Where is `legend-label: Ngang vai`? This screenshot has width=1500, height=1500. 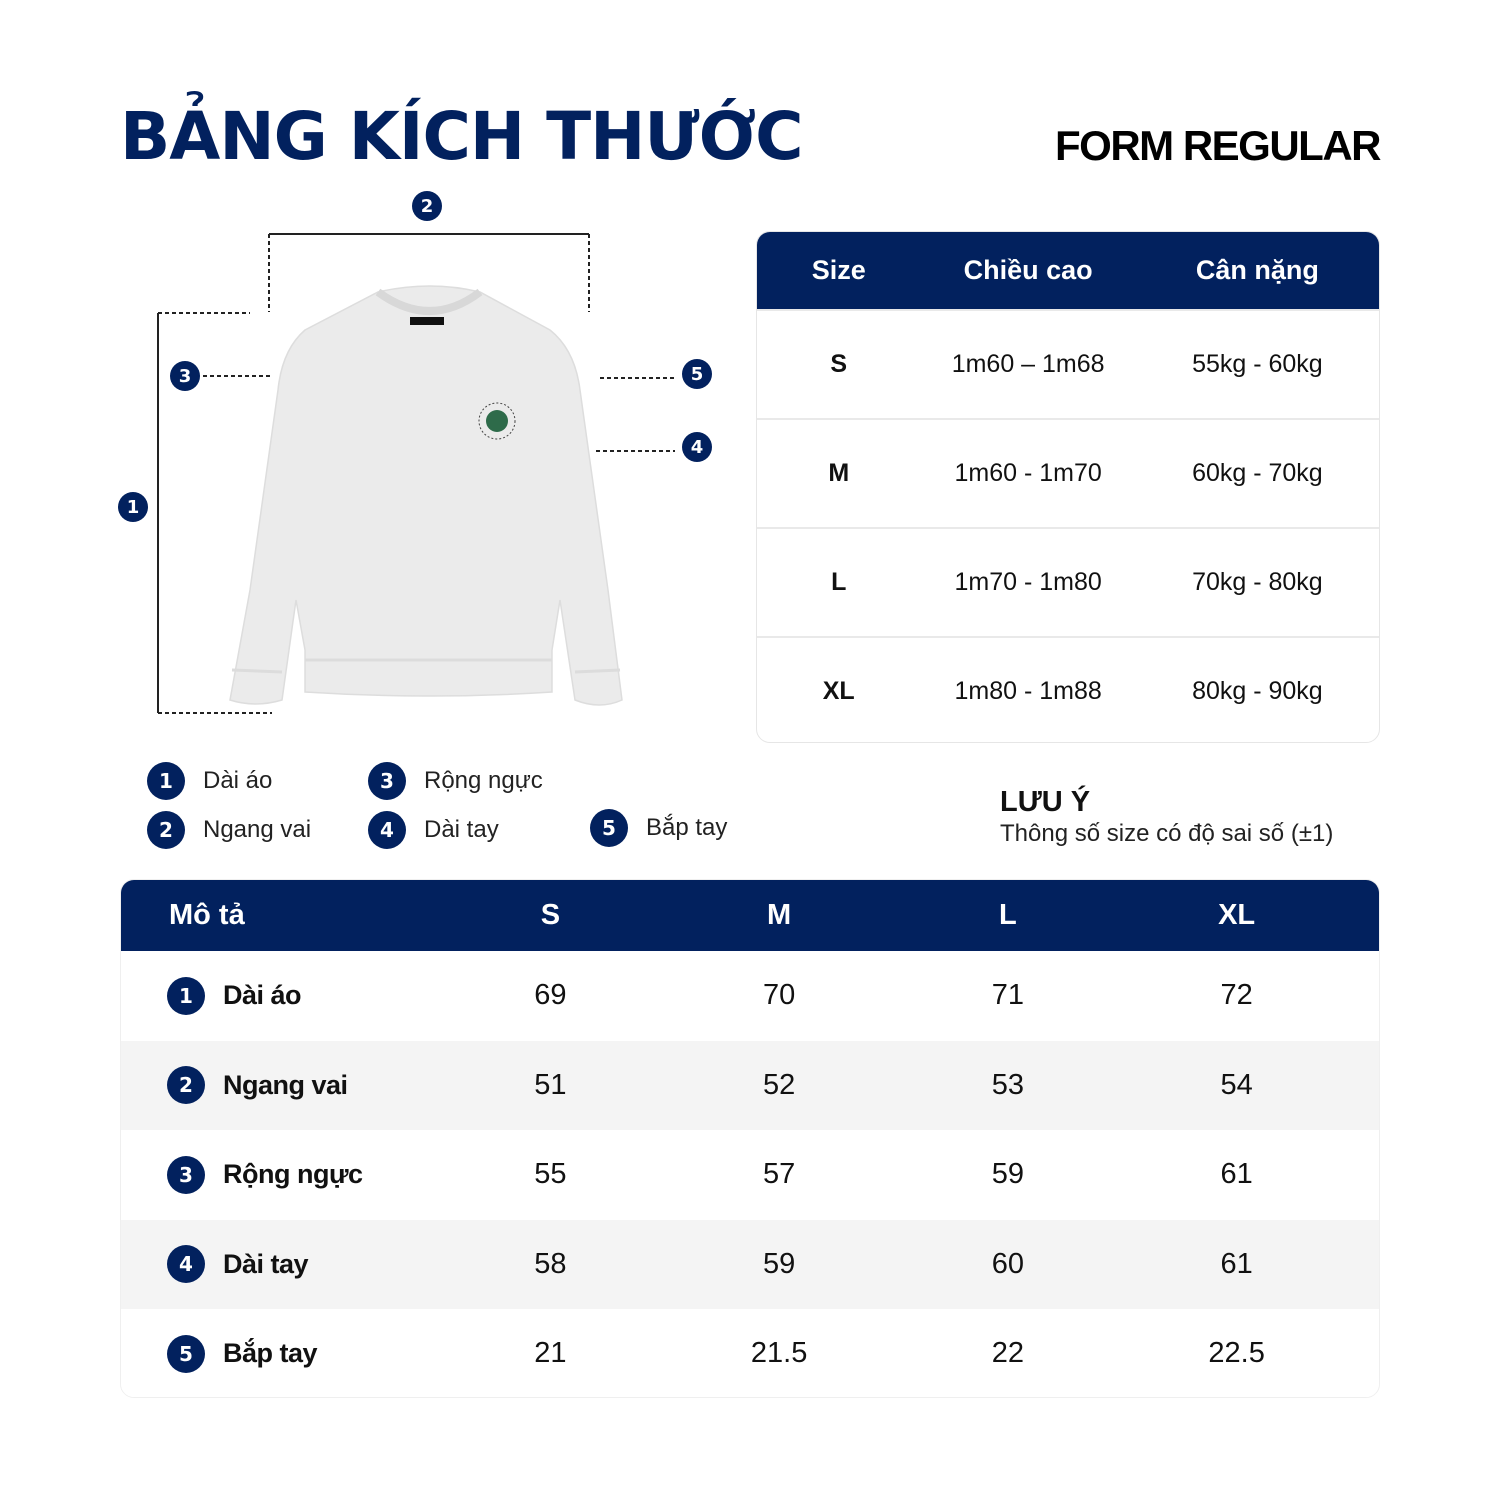 legend-label: Ngang vai is located at coordinates (257, 829).